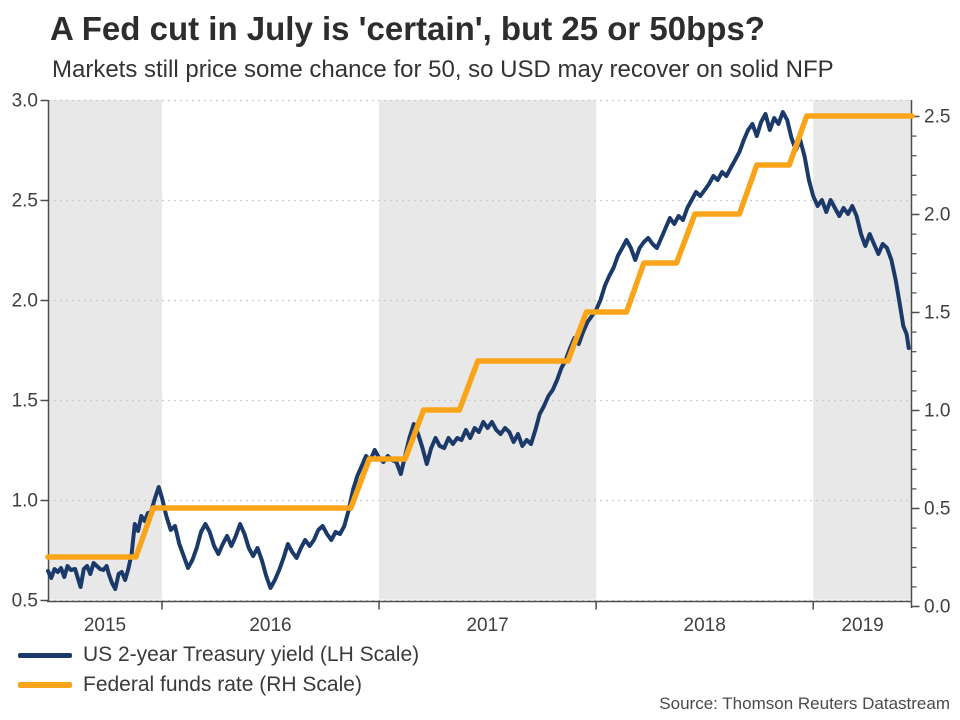 This screenshot has height=720, width=960. What do you see at coordinates (705, 625) in the screenshot?
I see `x-axis-tick-label: 2018` at bounding box center [705, 625].